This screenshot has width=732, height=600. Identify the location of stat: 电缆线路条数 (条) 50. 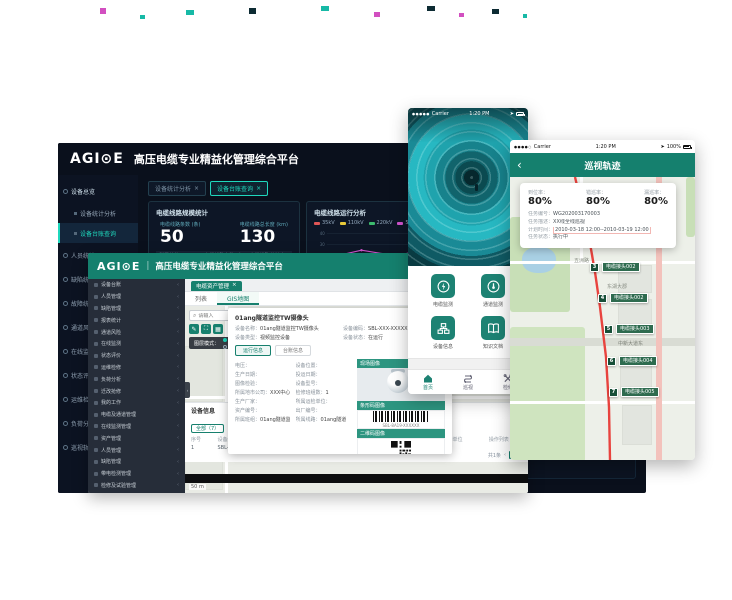
(180, 234).